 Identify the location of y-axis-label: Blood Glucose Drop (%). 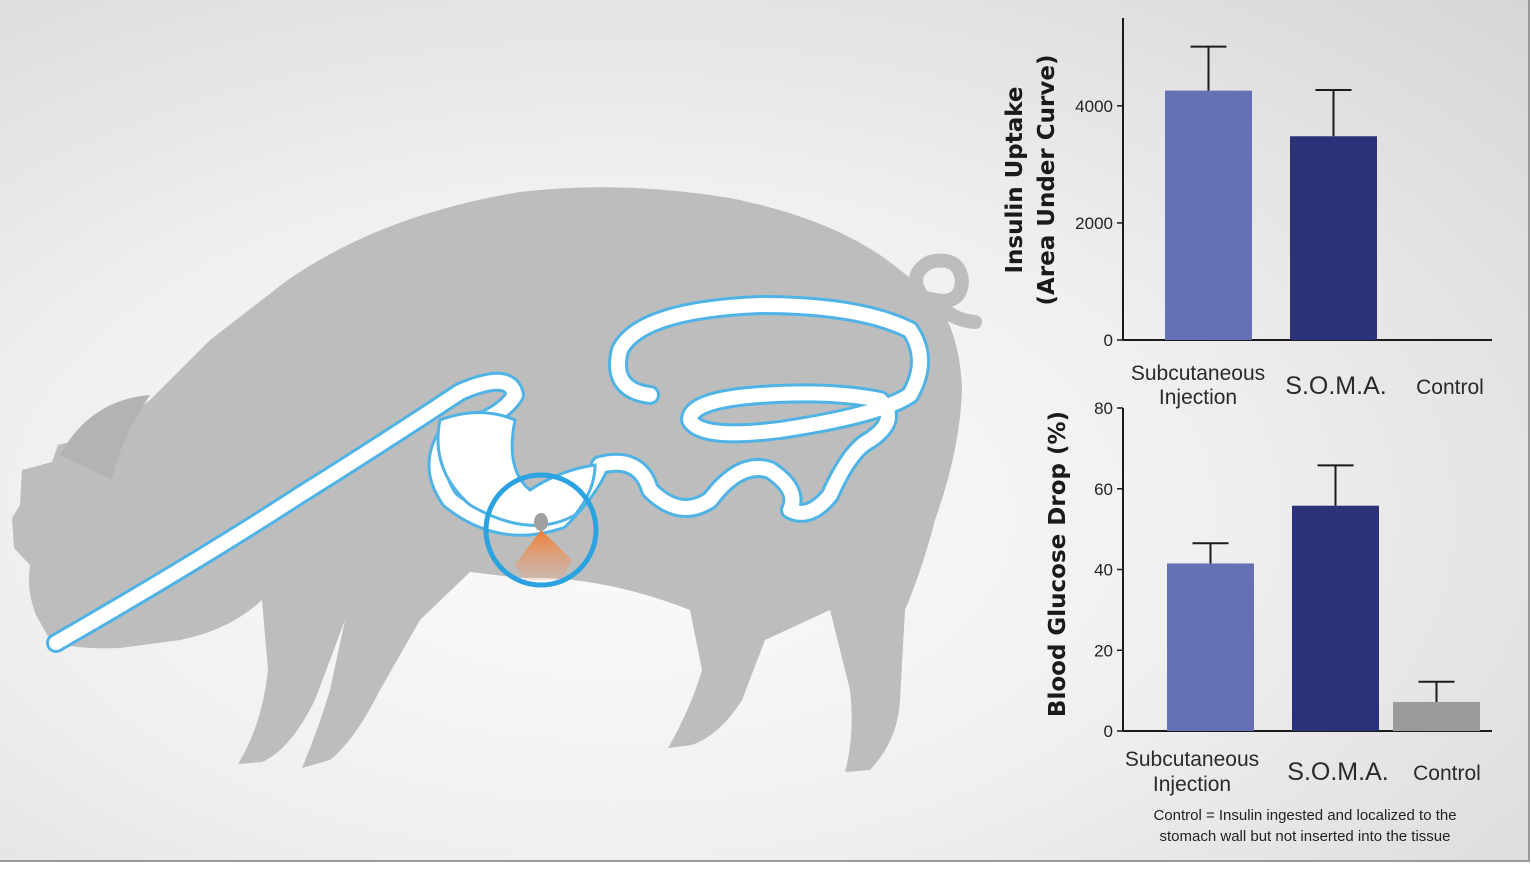
(1058, 564).